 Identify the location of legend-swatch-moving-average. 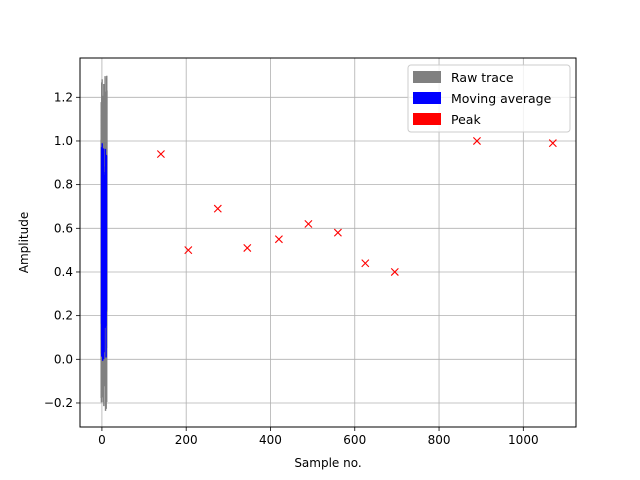
(427, 98).